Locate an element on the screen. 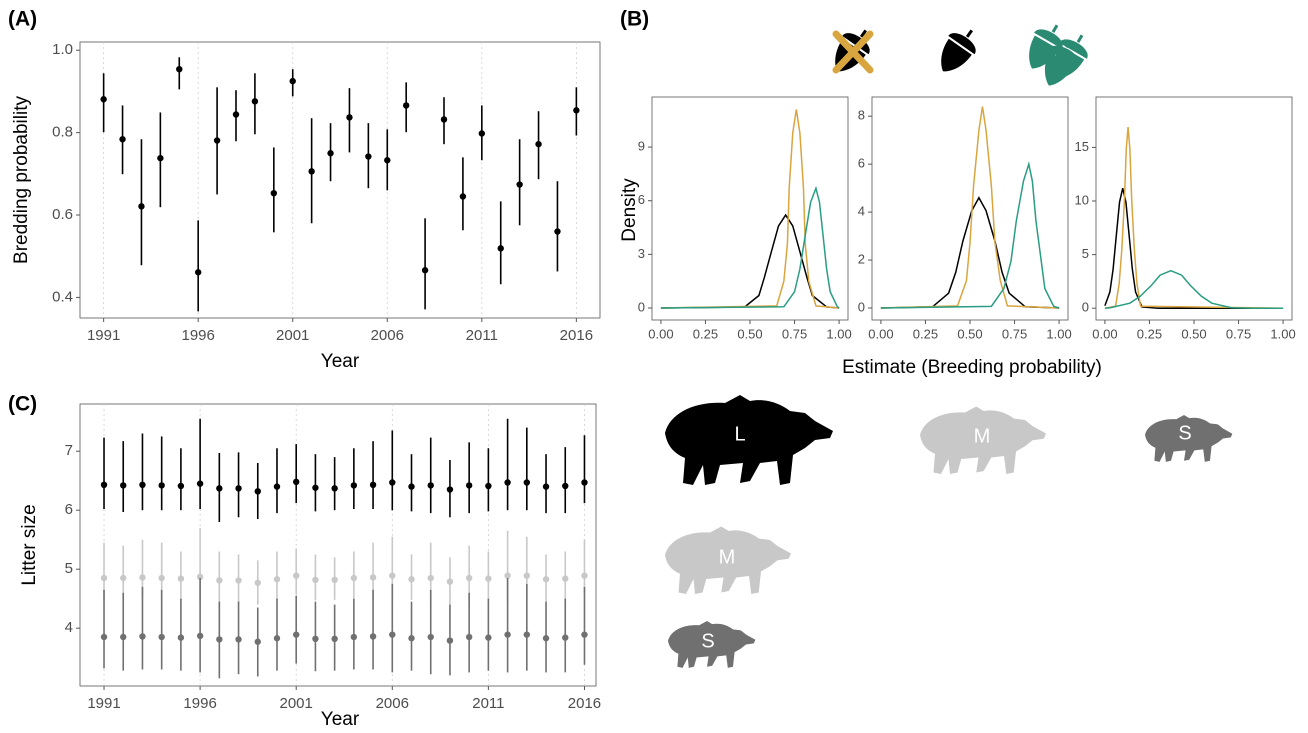  x-axis-title: Estimate (Breeding probability) is located at coordinates (972, 367).